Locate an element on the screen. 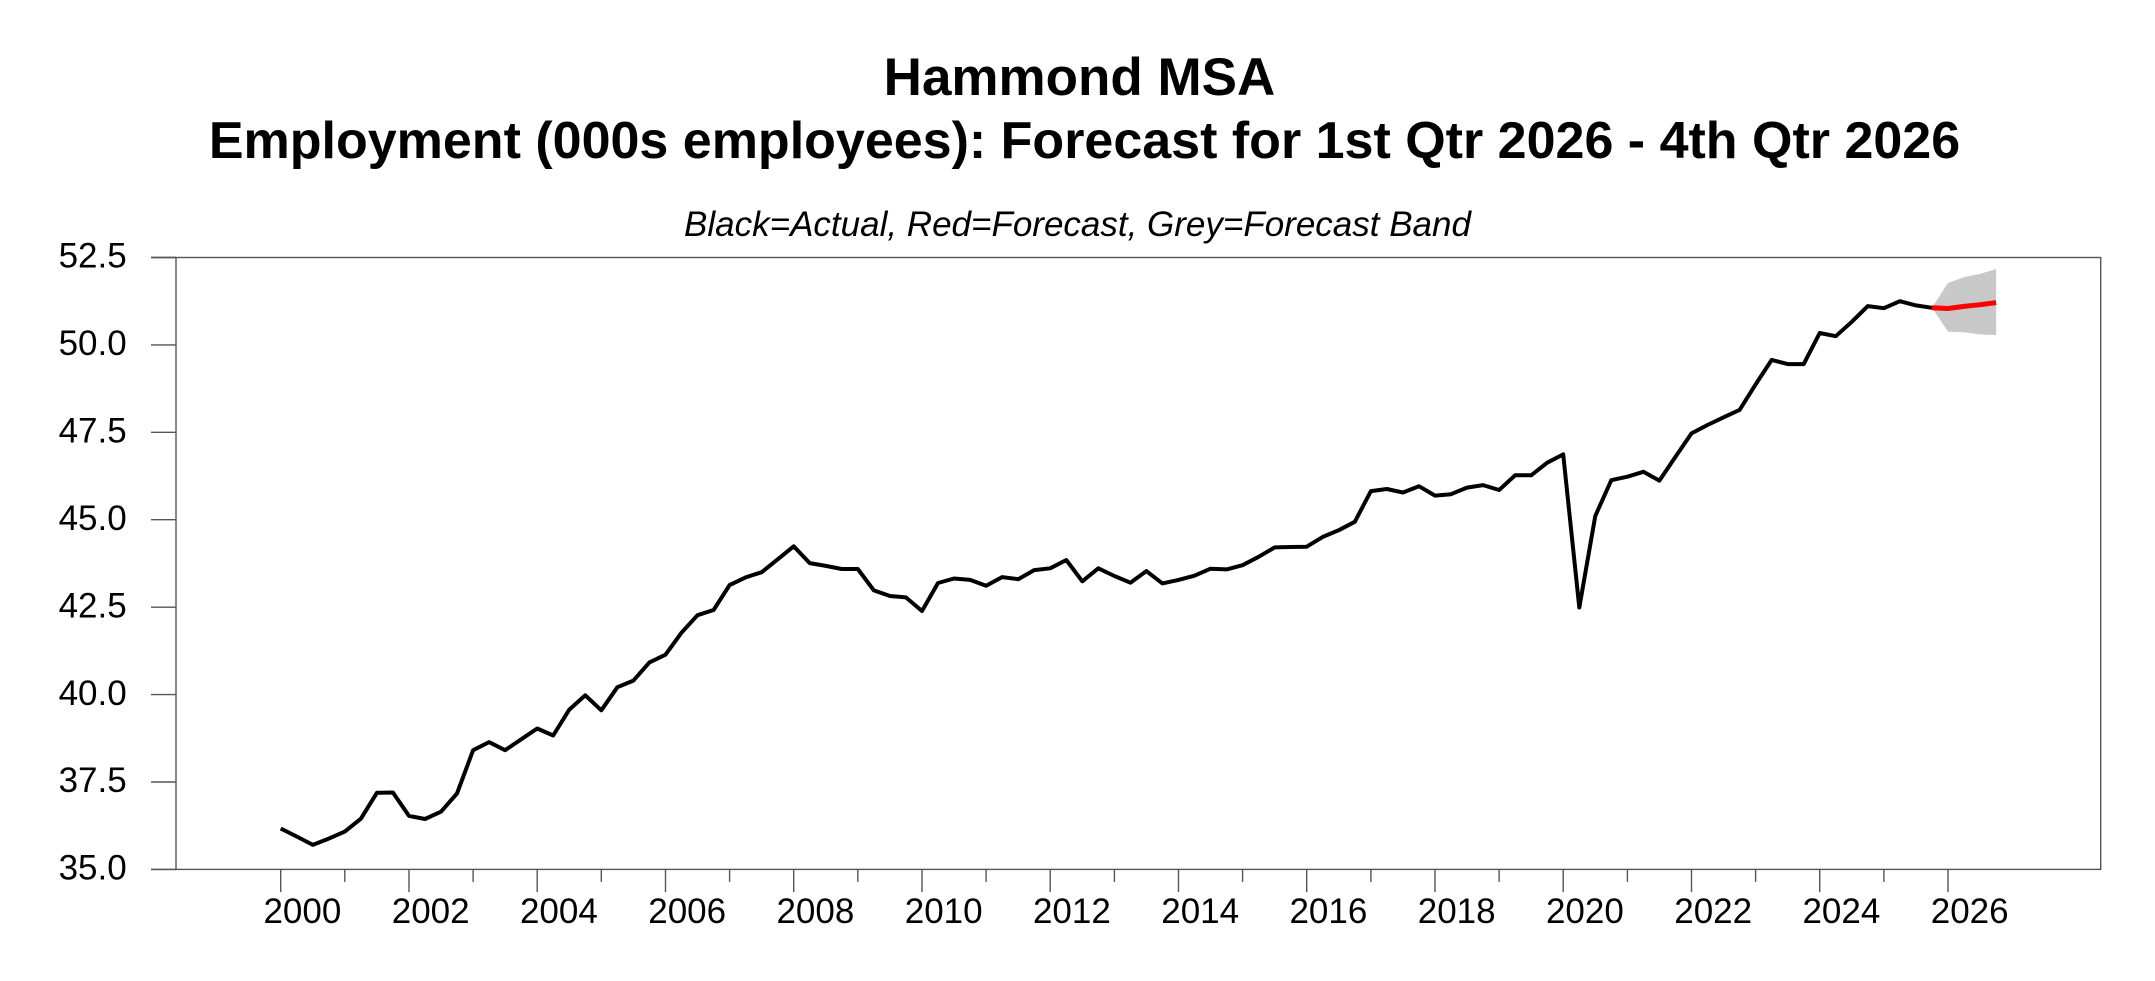 This screenshot has height=981, width=2155. svg-text: 40.0 is located at coordinates (93, 693).